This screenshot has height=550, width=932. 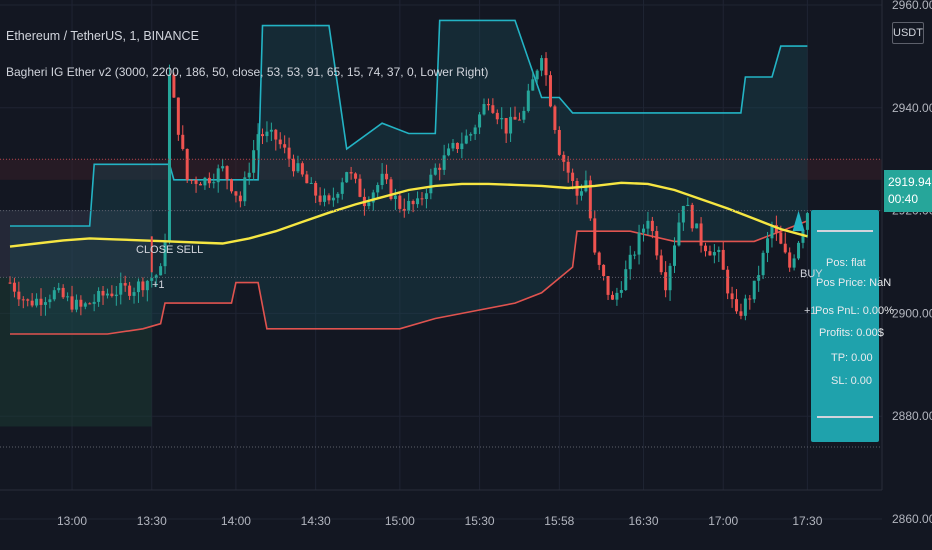 What do you see at coordinates (912, 313) in the screenshot?
I see `price-tick-label: 2900.00` at bounding box center [912, 313].